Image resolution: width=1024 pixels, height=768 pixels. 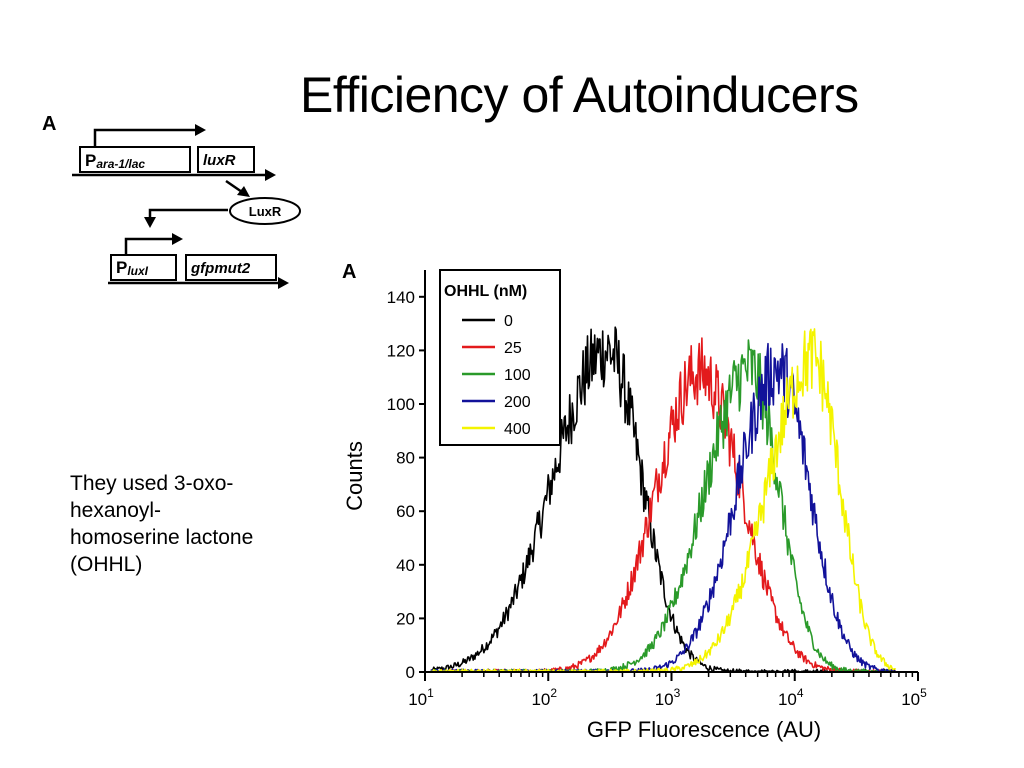 I want to click on legend: OHHL (nM) 0 25 100 200 400, so click(x=500, y=357).